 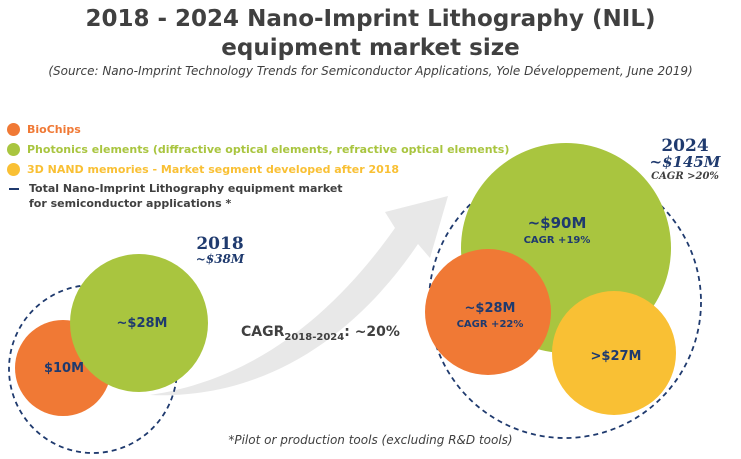 I want to click on total-2024-label: ~$145M, so click(x=685, y=162).